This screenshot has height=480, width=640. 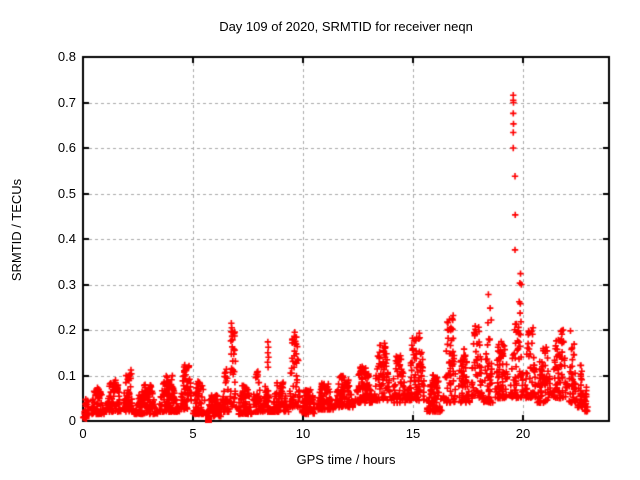 I want to click on y-tick-label: 0.6, so click(x=66, y=147).